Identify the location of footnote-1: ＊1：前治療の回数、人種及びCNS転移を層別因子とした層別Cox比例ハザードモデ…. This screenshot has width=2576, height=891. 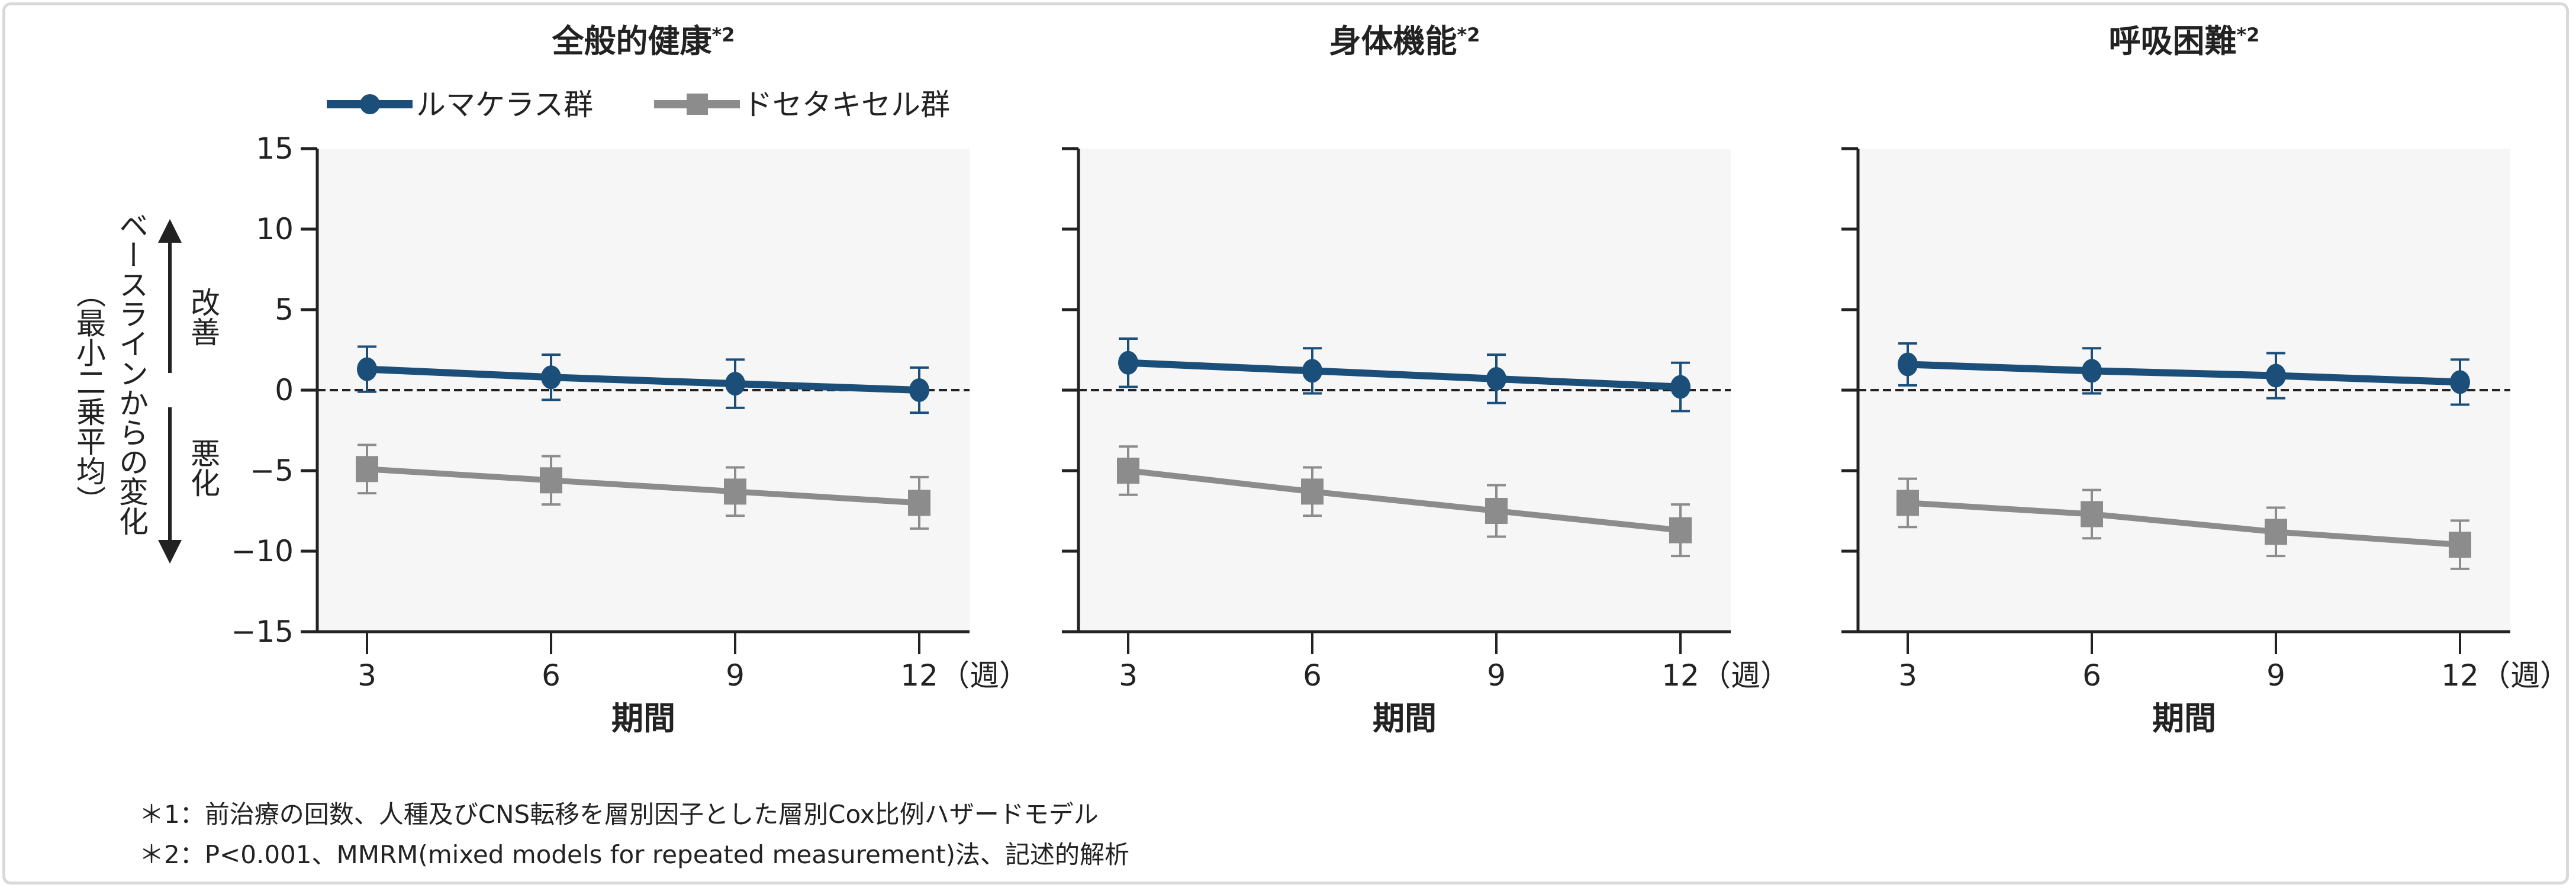
(619, 814).